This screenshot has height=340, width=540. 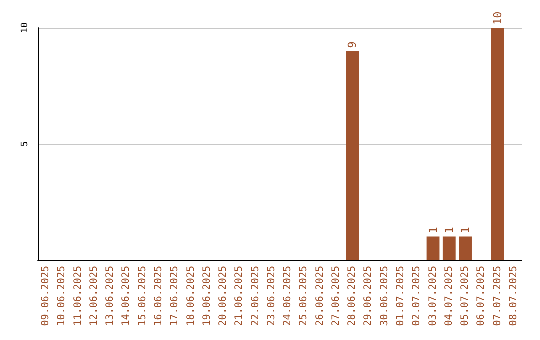 I want to click on data-label: 9, so click(x=353, y=45).